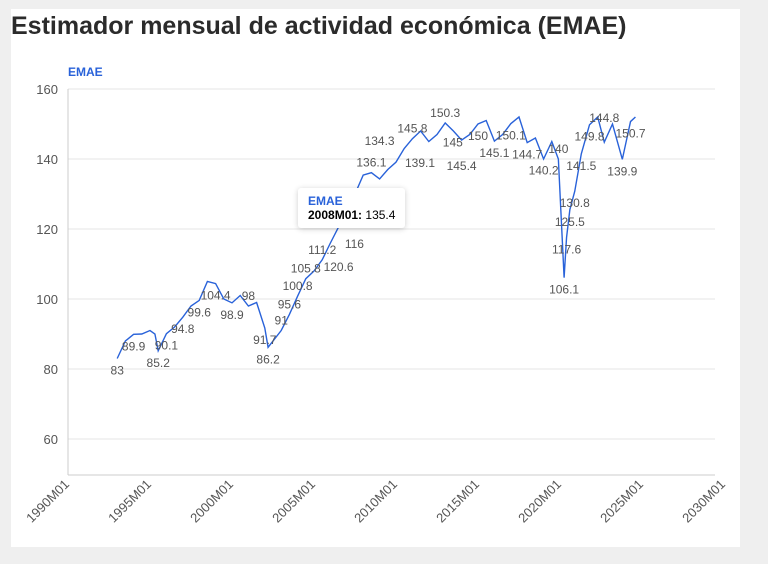 The height and width of the screenshot is (564, 768). What do you see at coordinates (200, 312) in the screenshot?
I see `data-label: 99.6` at bounding box center [200, 312].